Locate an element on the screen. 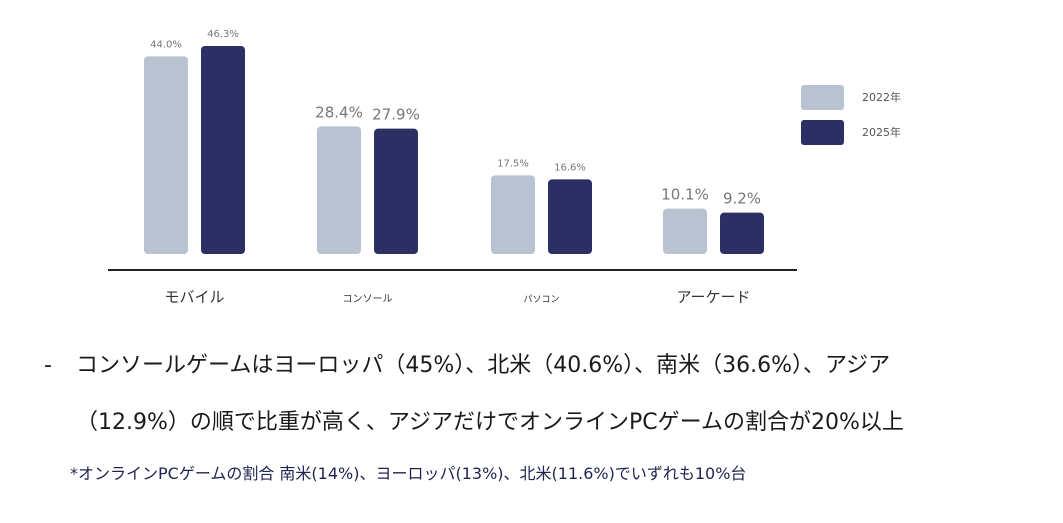 The image size is (1063, 523). legend: 2022年 2025年 is located at coordinates (851, 115).